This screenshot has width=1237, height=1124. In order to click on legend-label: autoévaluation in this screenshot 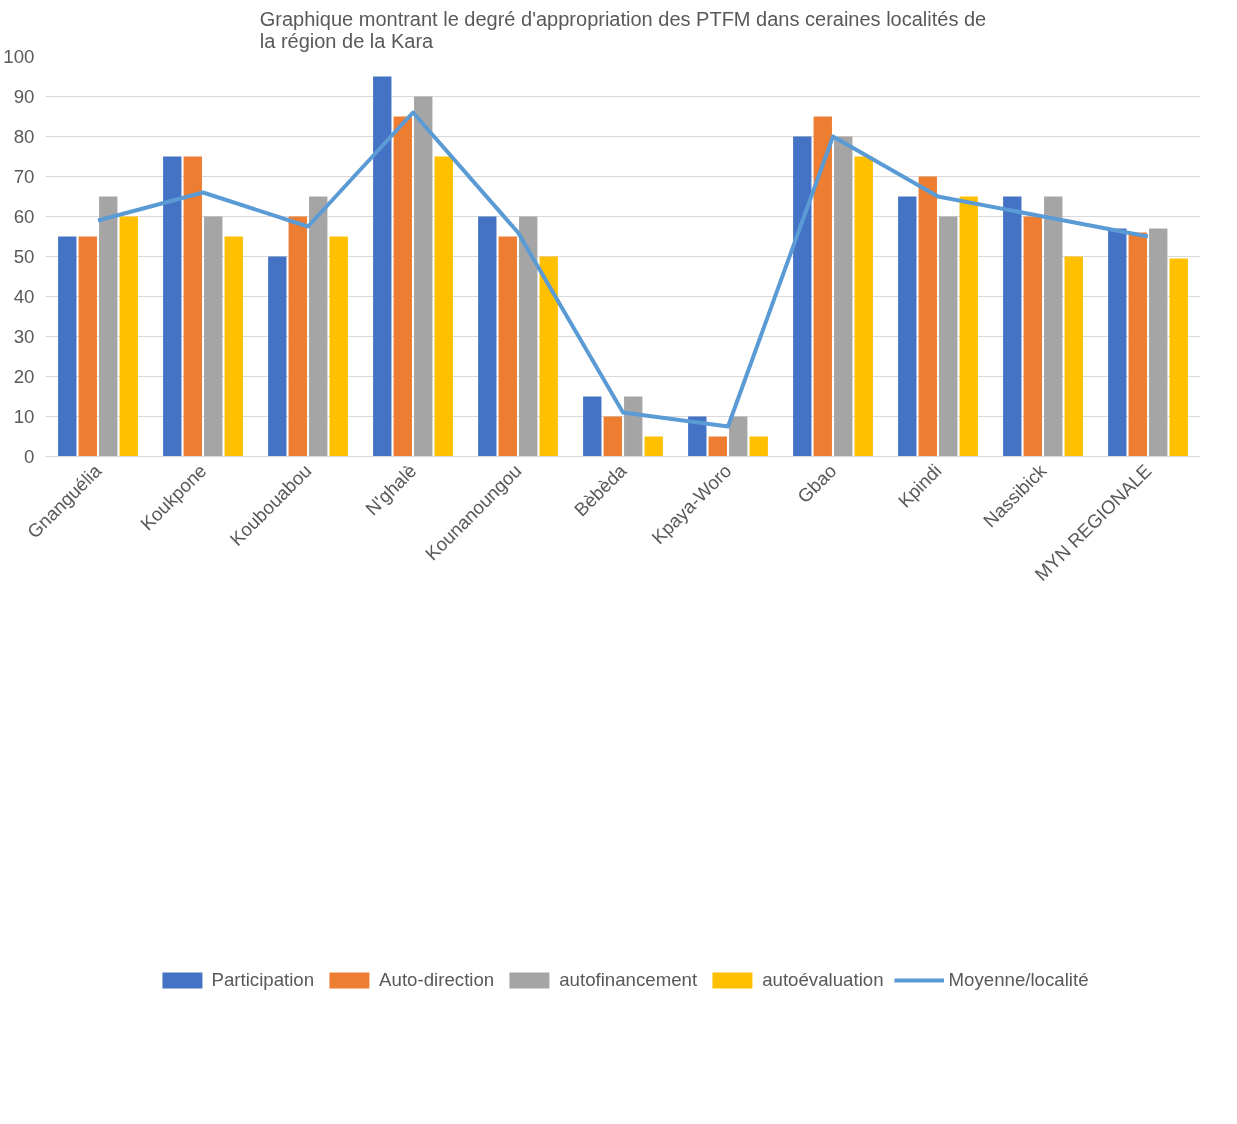, I will do `click(823, 979)`.